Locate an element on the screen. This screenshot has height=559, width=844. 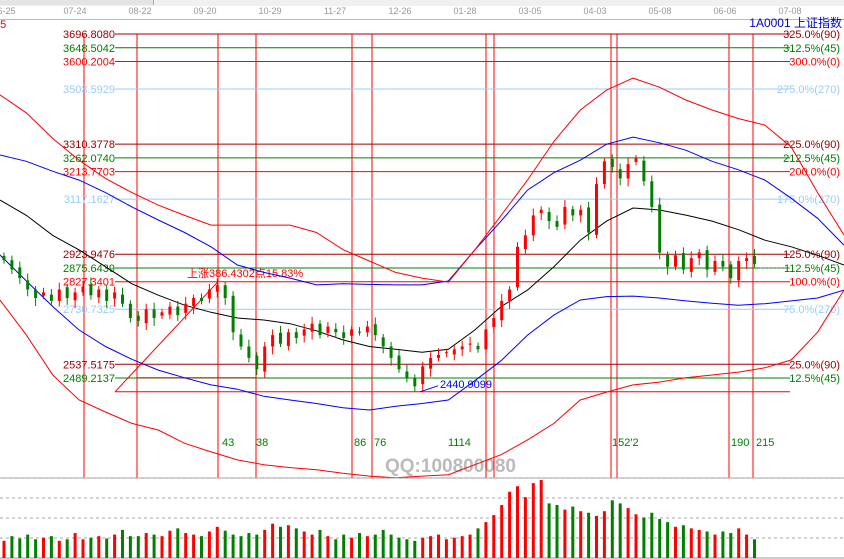
date-tick-label: 07-24 is located at coordinates (75, 11).